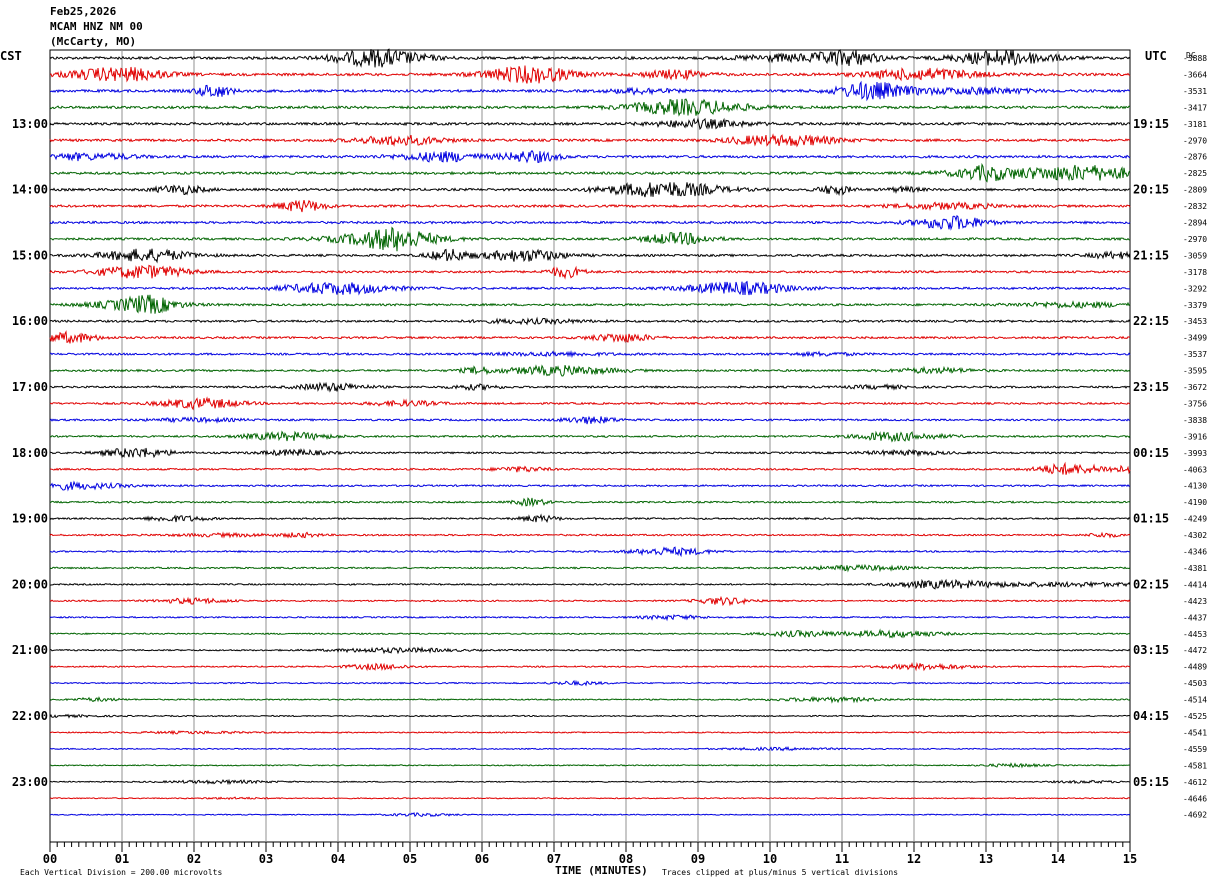 This screenshot has height=886, width=1210. Describe the element at coordinates (1151, 387) in the screenshot. I see `right-hour-label: 23:15` at that location.